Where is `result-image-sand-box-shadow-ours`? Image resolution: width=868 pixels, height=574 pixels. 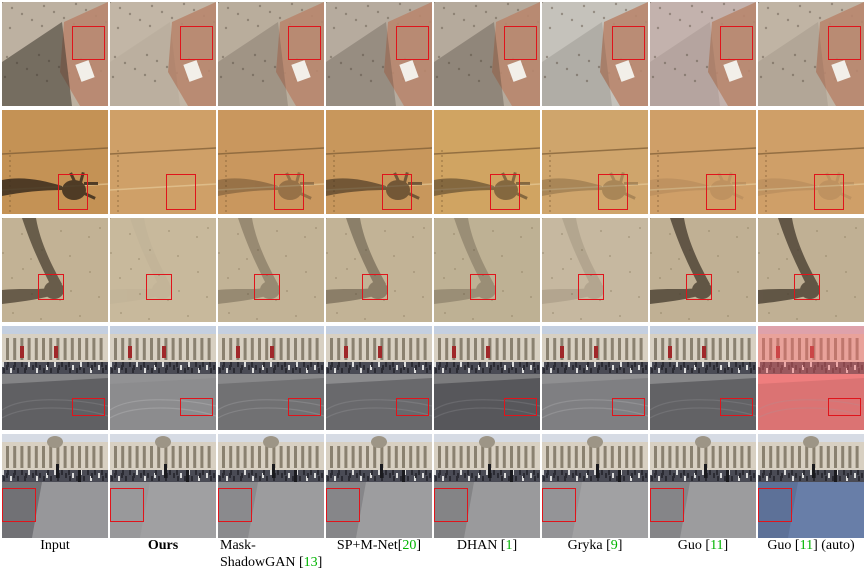 result-image-sand-box-shadow-ours is located at coordinates (163, 54).